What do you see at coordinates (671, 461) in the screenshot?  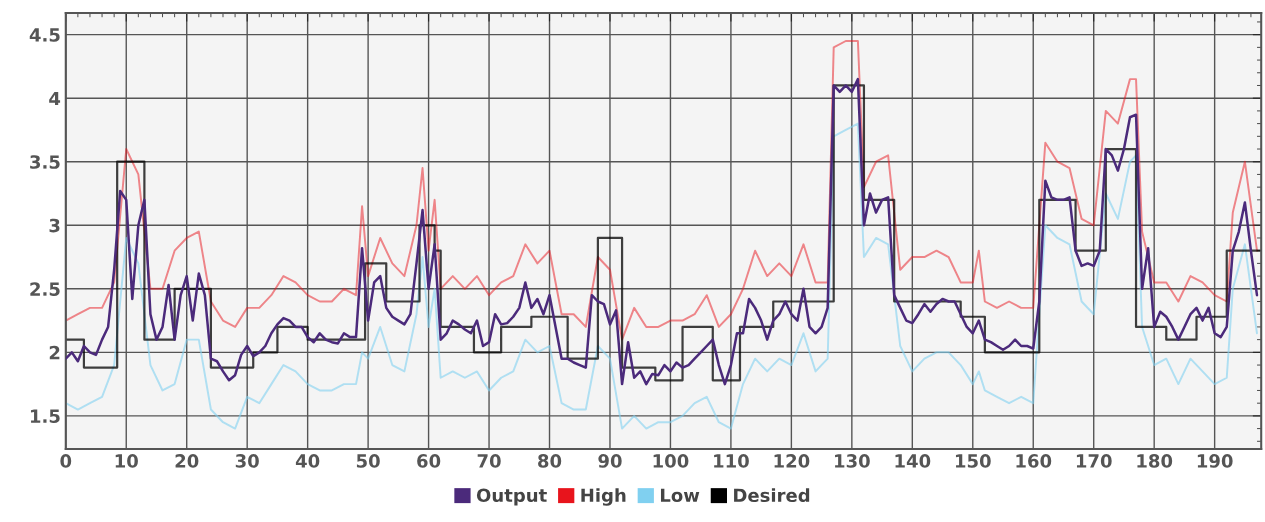 I see `x-tick-label: 100` at bounding box center [671, 461].